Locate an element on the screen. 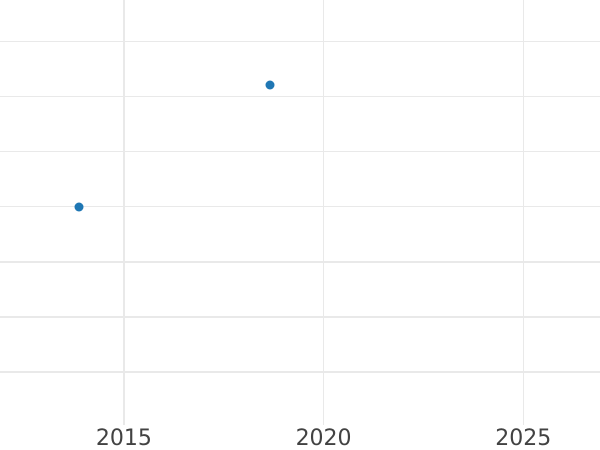 This screenshot has width=600, height=450. x-axis: 2015 2020 2025 is located at coordinates (300, 437).